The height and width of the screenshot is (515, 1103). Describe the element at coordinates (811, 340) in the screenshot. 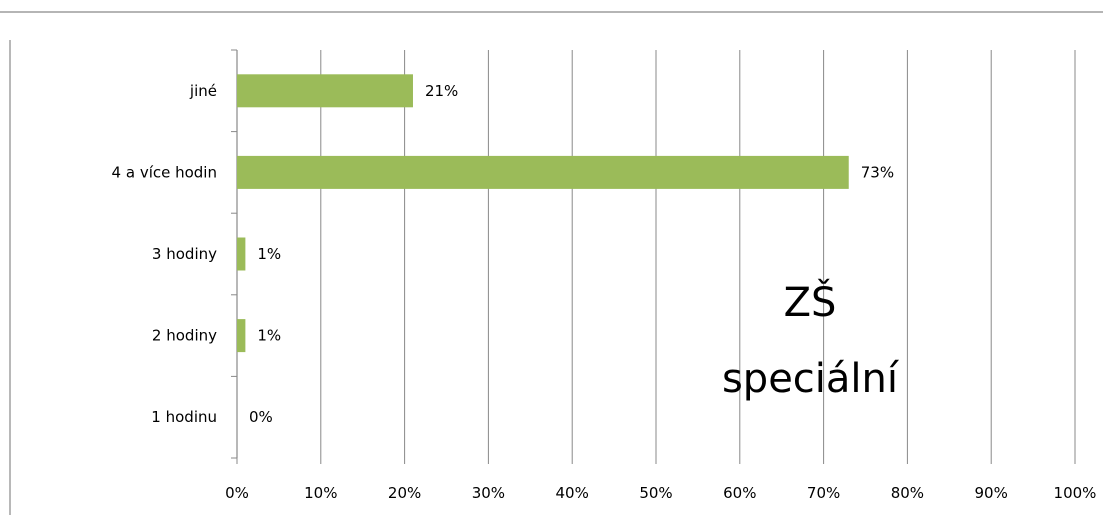

I see `annotation: ZŠ speciální` at that location.